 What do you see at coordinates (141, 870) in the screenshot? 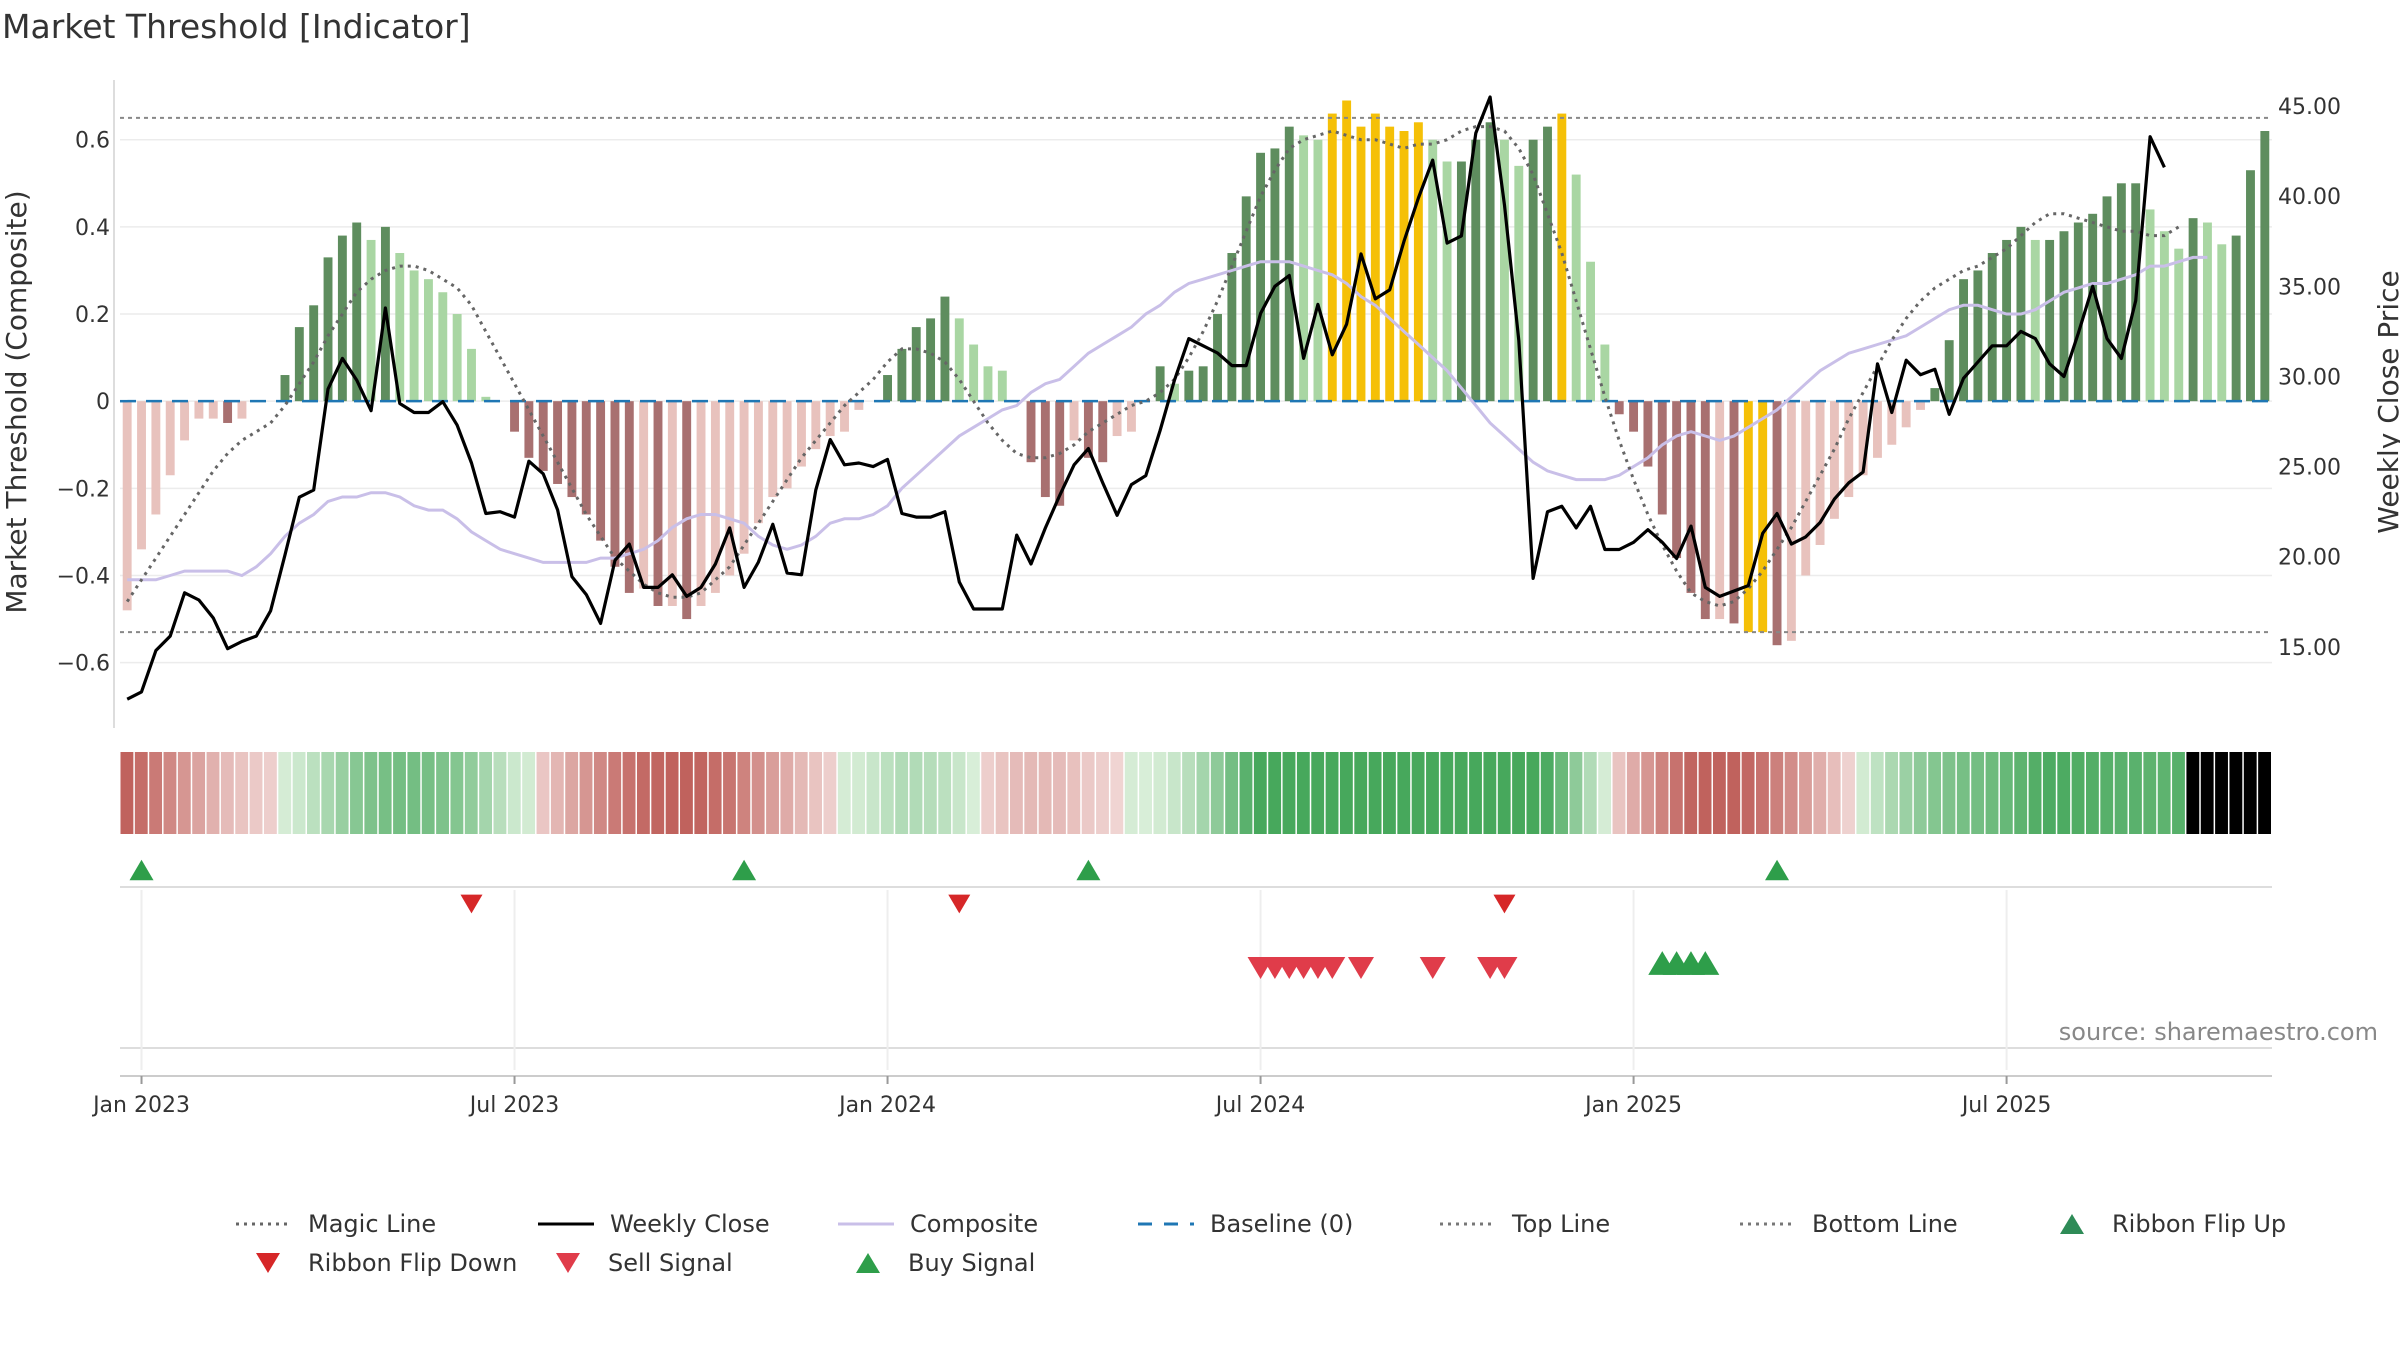
I see `ribbon-flip-up-marker` at bounding box center [141, 870].